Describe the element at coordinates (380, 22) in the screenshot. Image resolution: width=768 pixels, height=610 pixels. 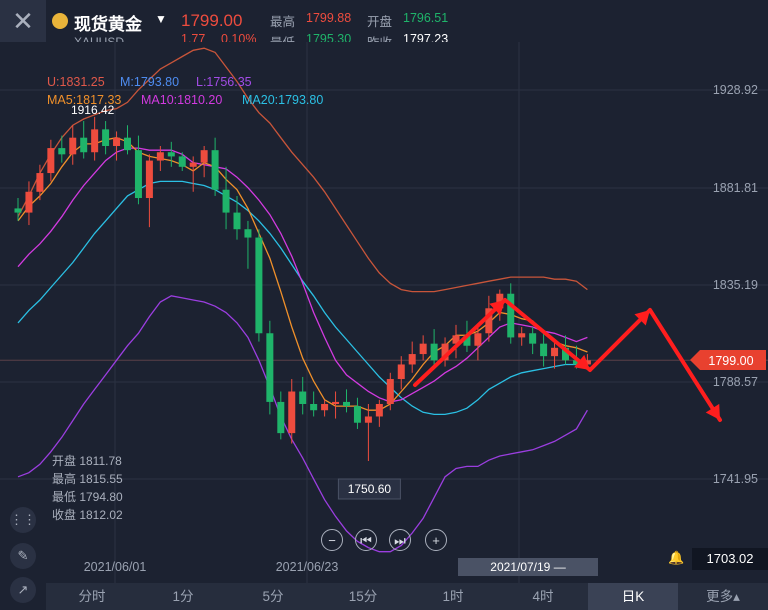
I see `open-label: 开盘` at that location.